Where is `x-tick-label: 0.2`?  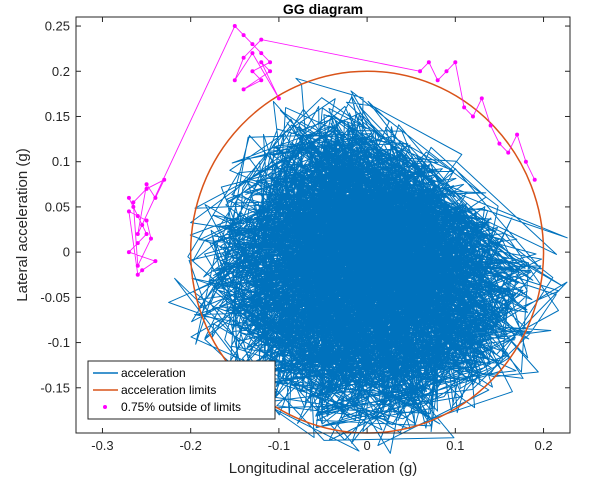
x-tick-label: 0.2 is located at coordinates (543, 445).